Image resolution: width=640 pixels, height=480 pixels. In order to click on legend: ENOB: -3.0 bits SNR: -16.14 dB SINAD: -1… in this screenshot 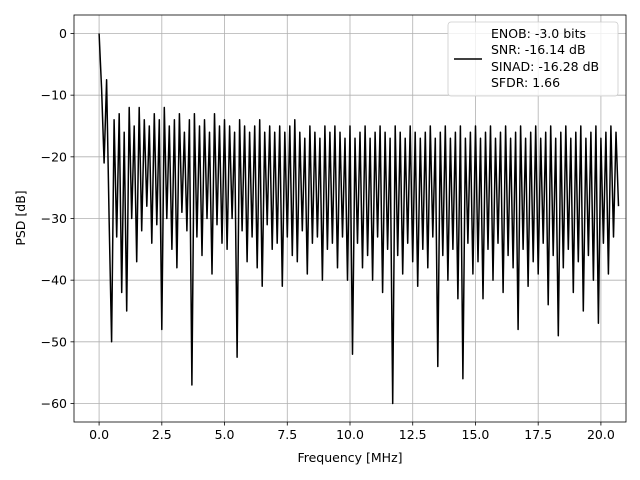, I will do `click(533, 59)`.